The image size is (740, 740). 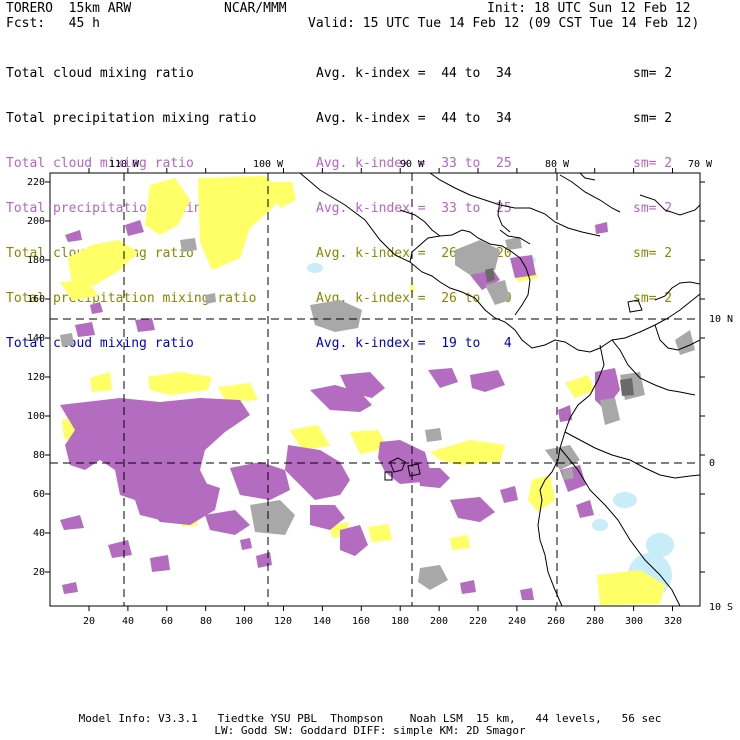 What do you see at coordinates (673, 621) in the screenshot?
I see `x-tick-label: 320` at bounding box center [673, 621].